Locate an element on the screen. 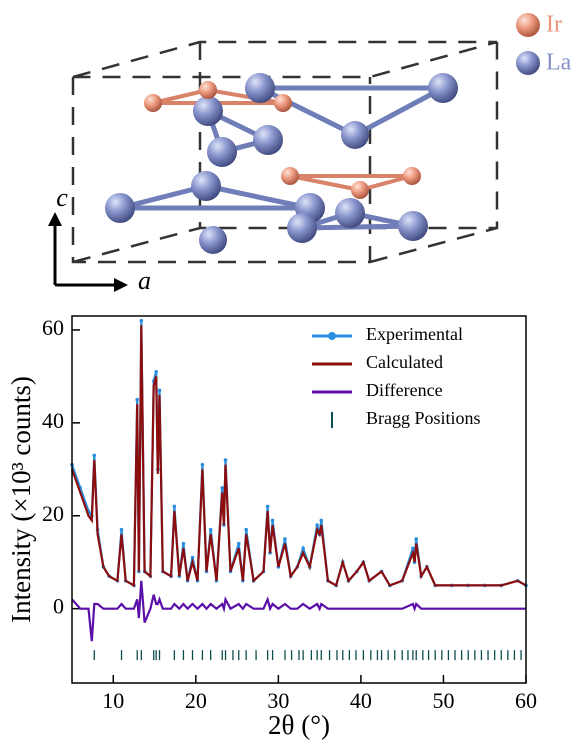 This screenshot has width=581, height=749. arrow-heads is located at coordinates (88, 252).